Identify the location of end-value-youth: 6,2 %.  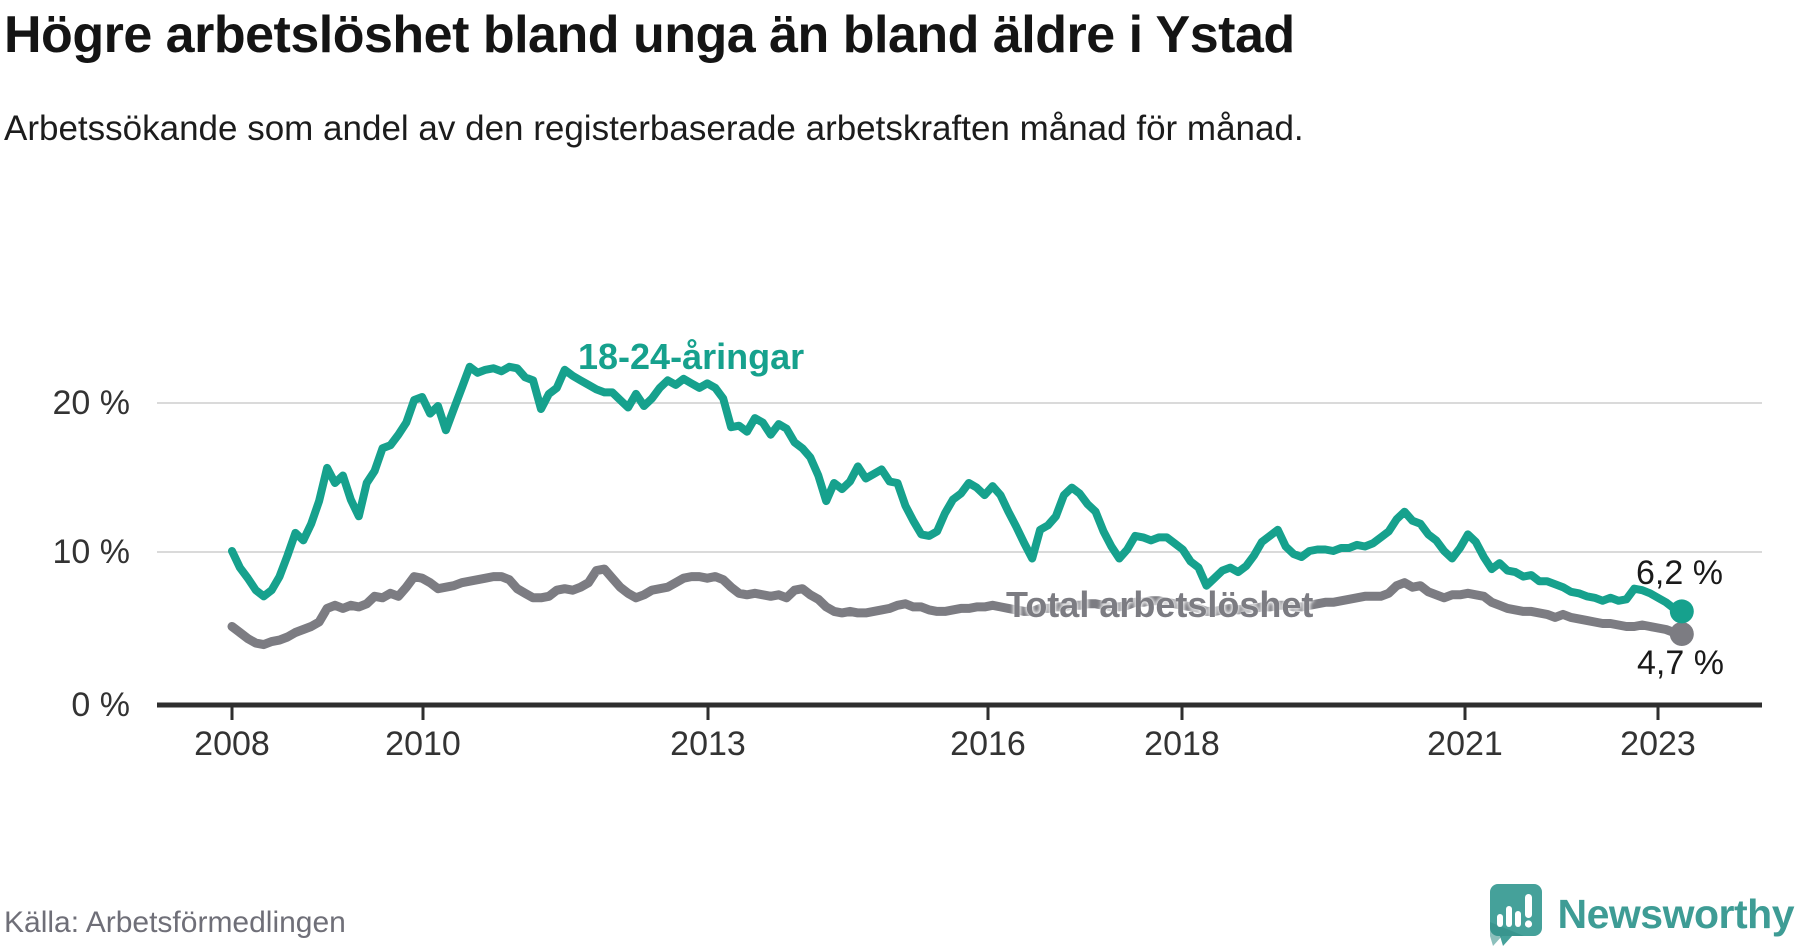
(1679, 573).